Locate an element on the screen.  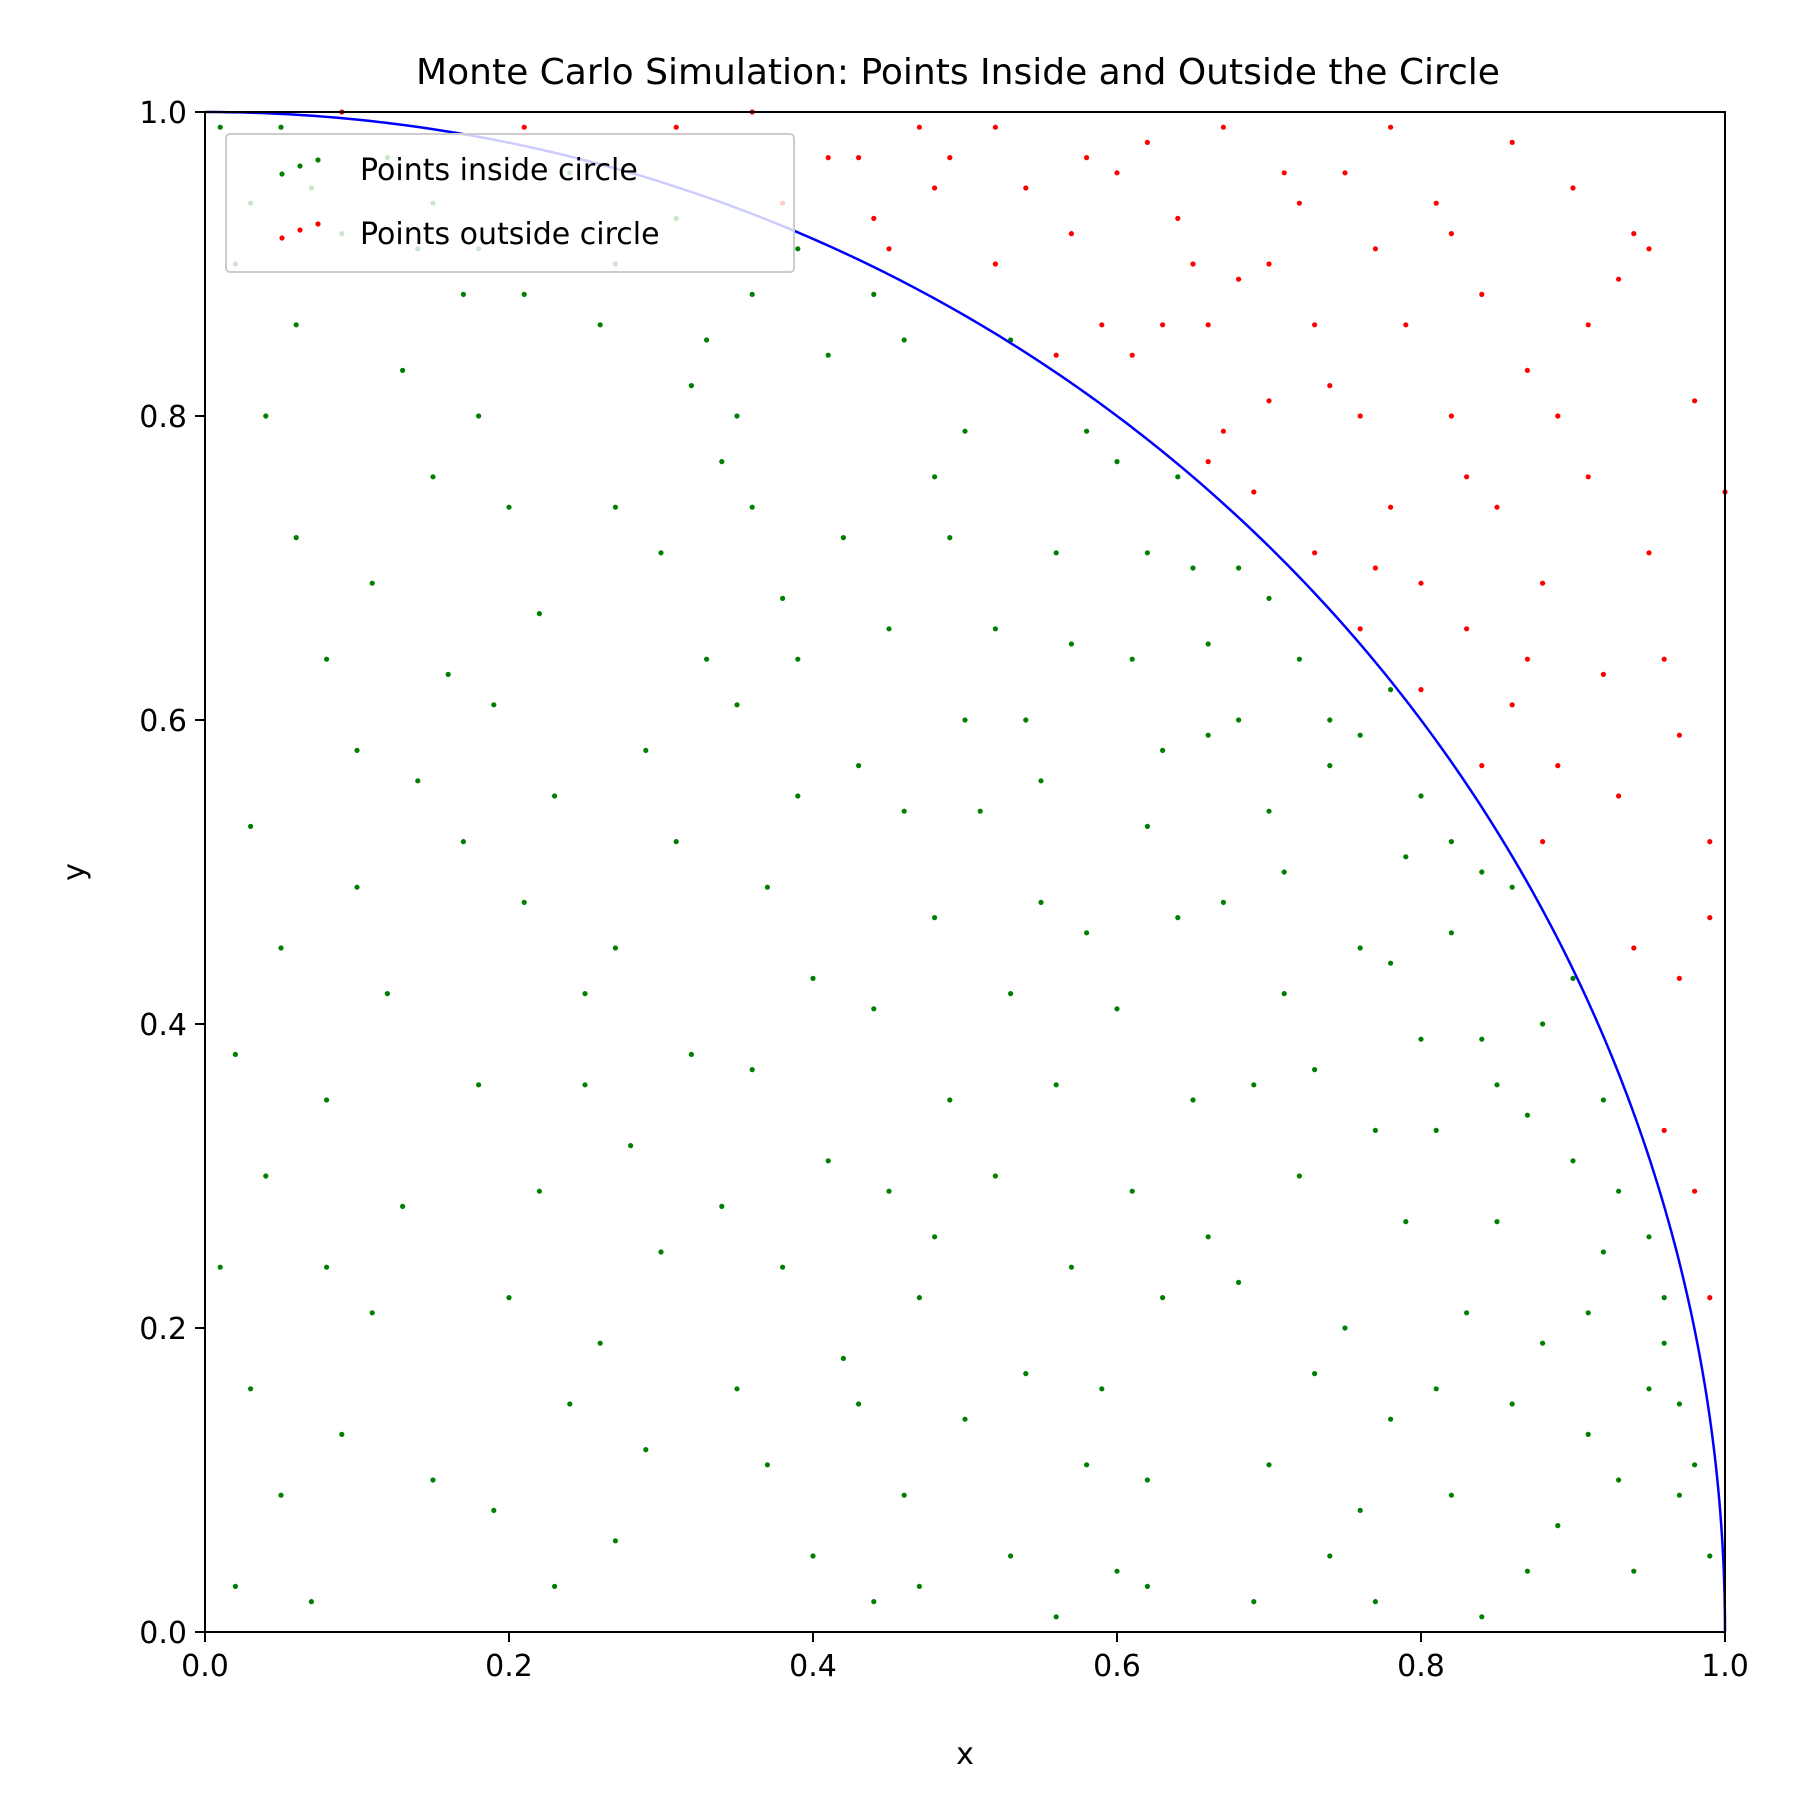
legend-inside-label: Points inside circle is located at coordinates (499, 170).